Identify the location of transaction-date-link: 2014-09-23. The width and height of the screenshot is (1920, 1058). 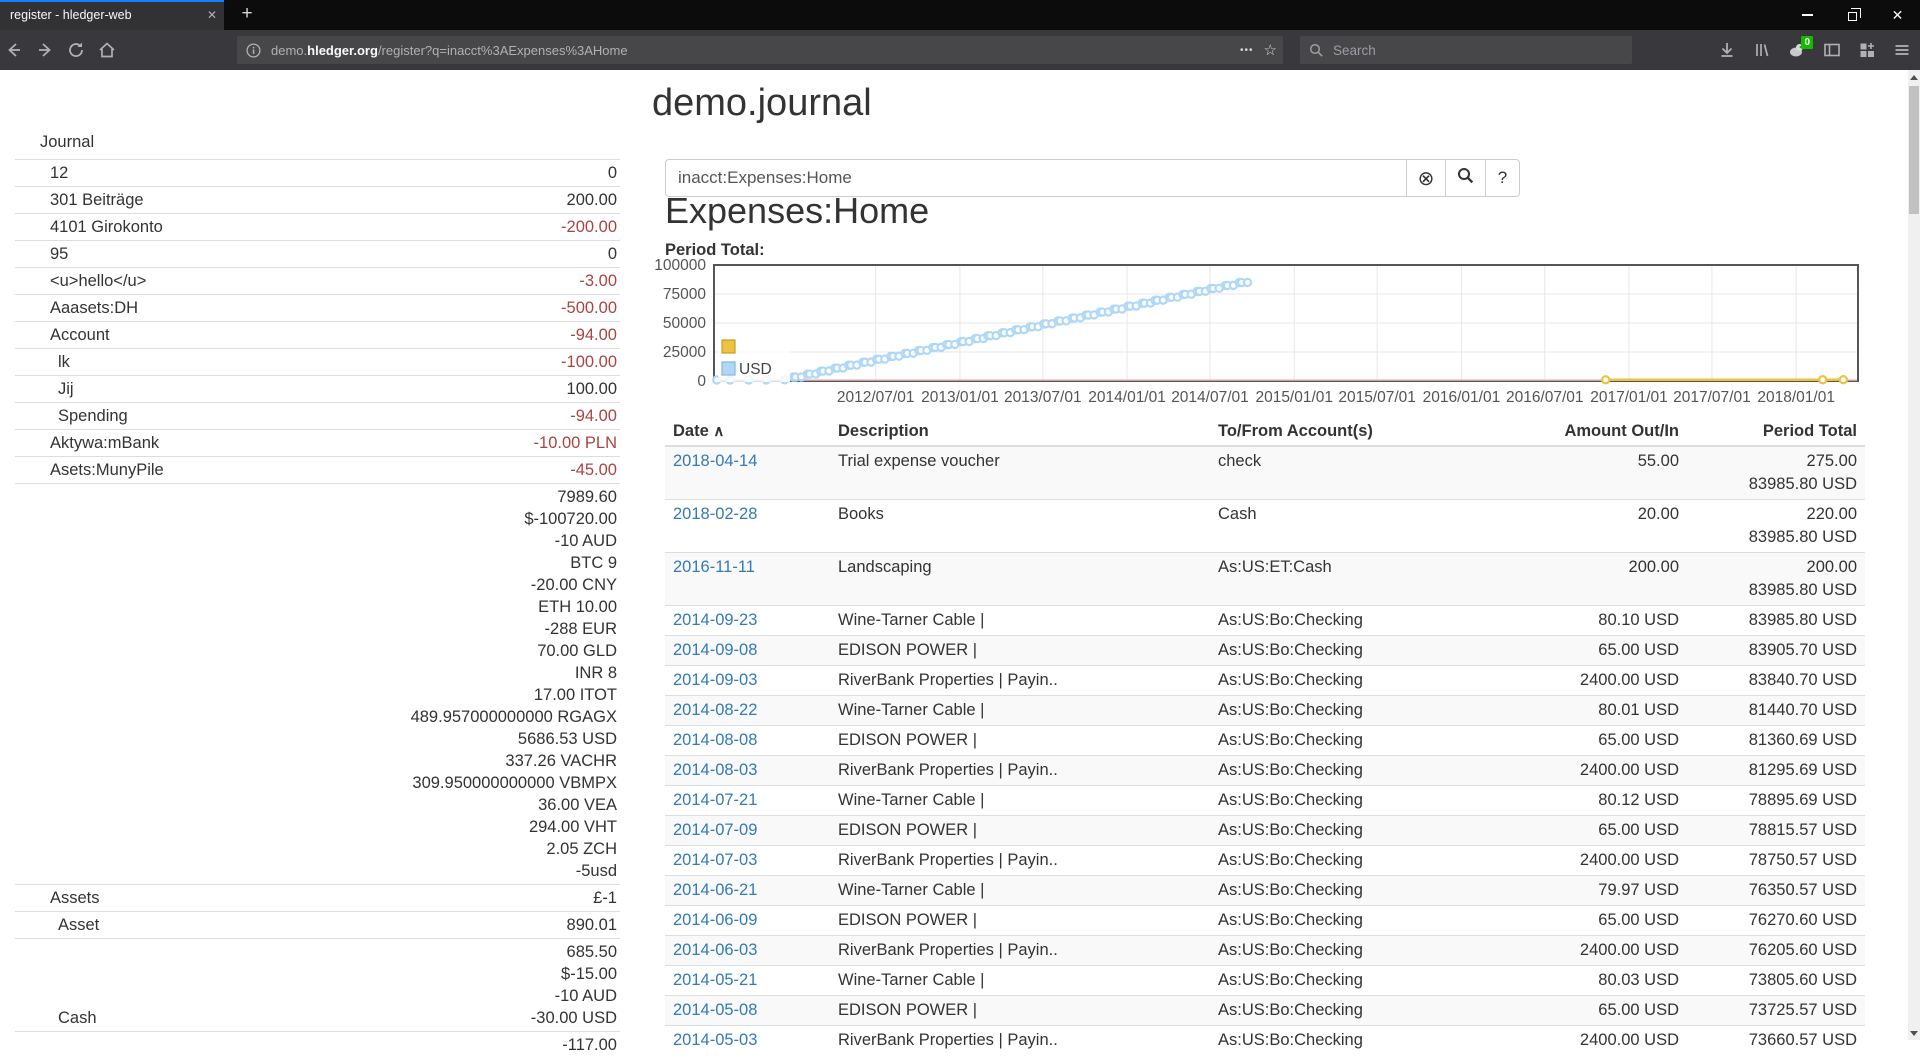
(715, 620).